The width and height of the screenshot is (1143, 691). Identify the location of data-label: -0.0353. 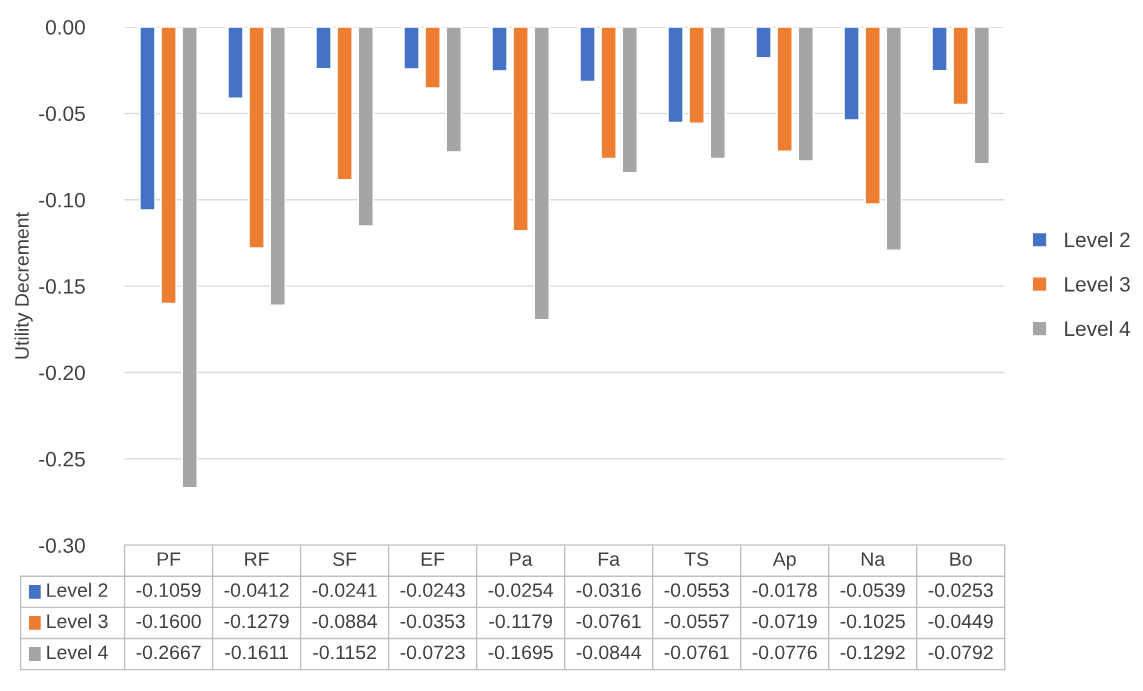
(432, 621).